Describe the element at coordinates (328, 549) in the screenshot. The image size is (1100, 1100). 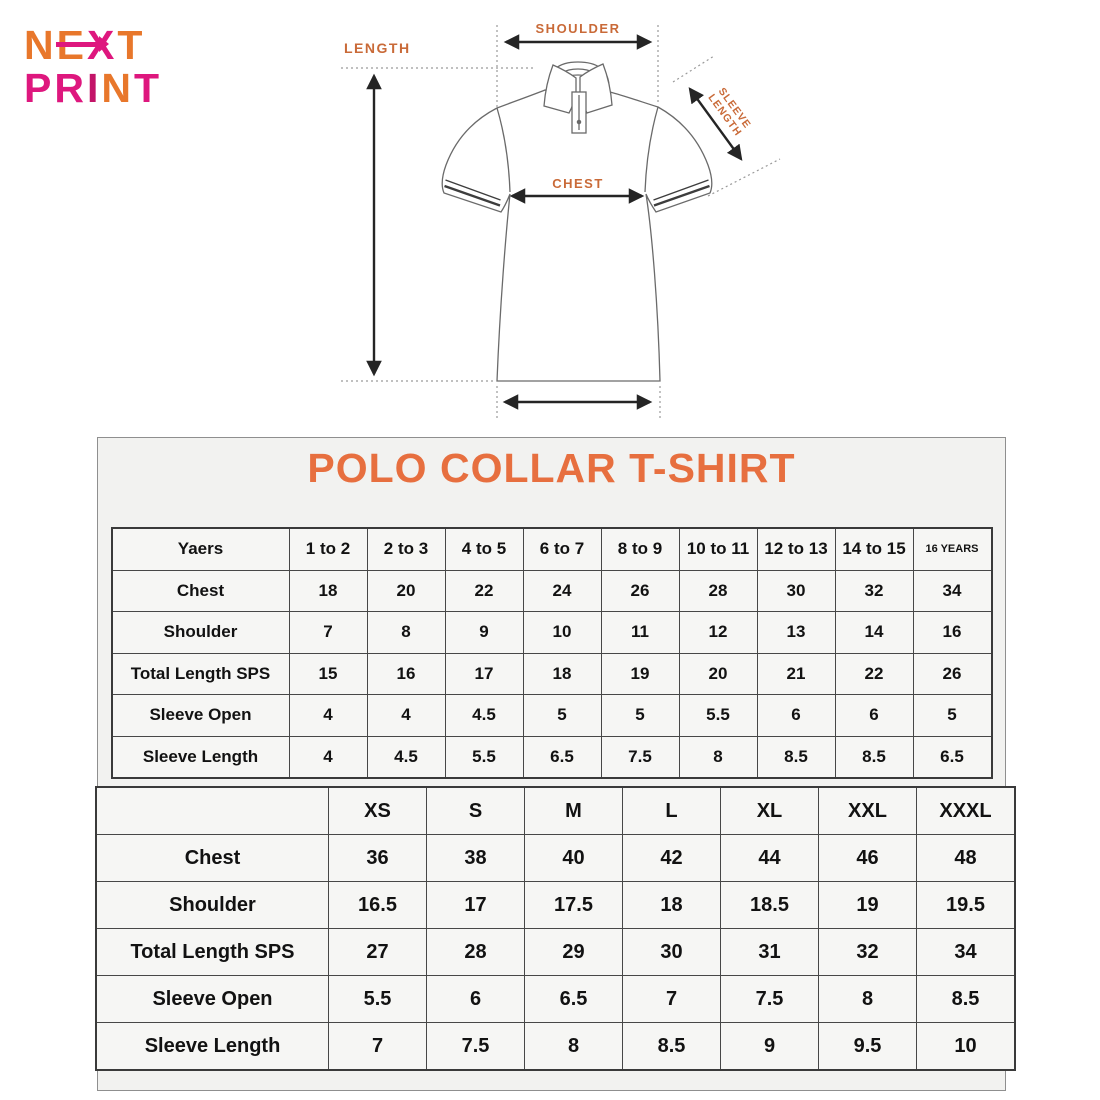
I see `column-header-cell: 1 to 2` at that location.